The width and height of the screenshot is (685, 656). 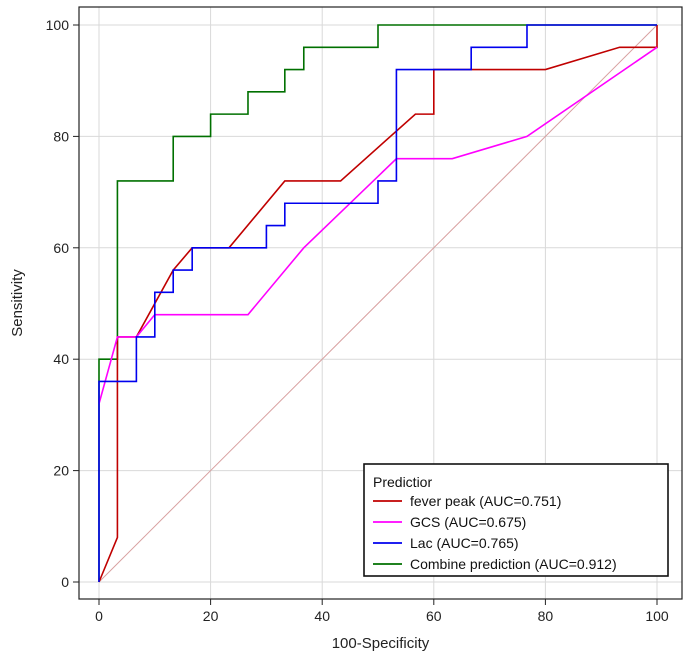 I want to click on x-tick-label: 60, so click(x=434, y=616).